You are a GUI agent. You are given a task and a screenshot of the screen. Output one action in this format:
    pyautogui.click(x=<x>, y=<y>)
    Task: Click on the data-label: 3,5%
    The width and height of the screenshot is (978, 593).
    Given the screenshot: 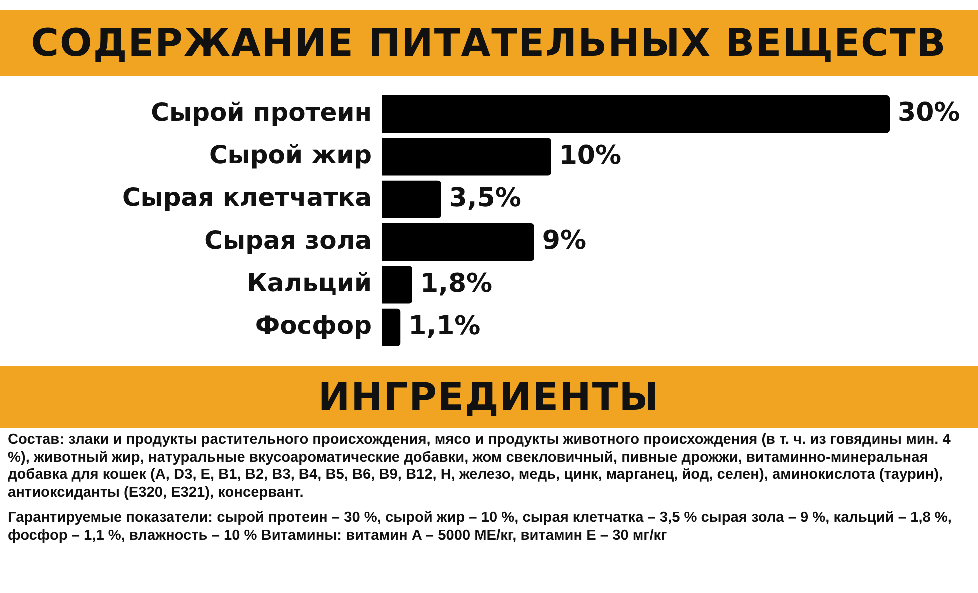 What is the action you would take?
    pyautogui.click(x=485, y=198)
    